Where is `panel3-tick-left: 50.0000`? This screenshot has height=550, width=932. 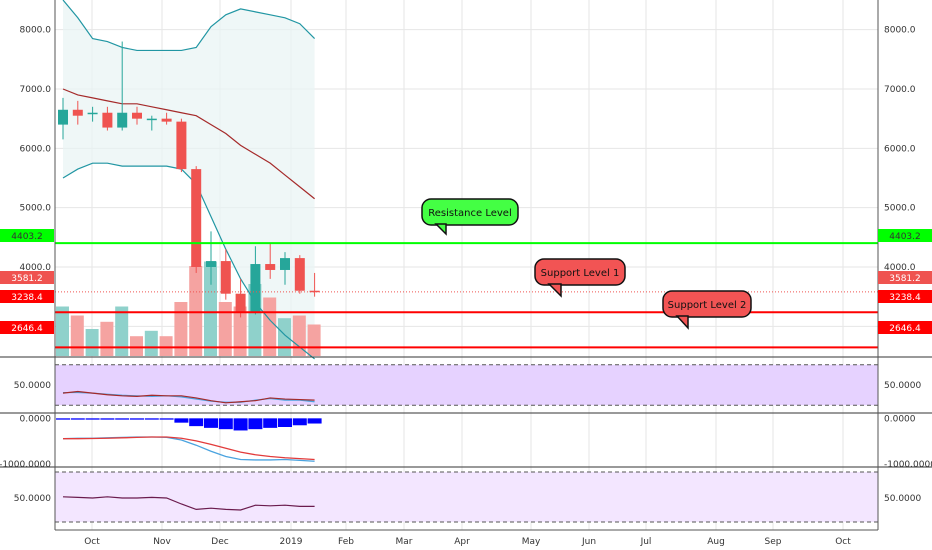 panel3-tick-left: 50.0000 is located at coordinates (32, 499).